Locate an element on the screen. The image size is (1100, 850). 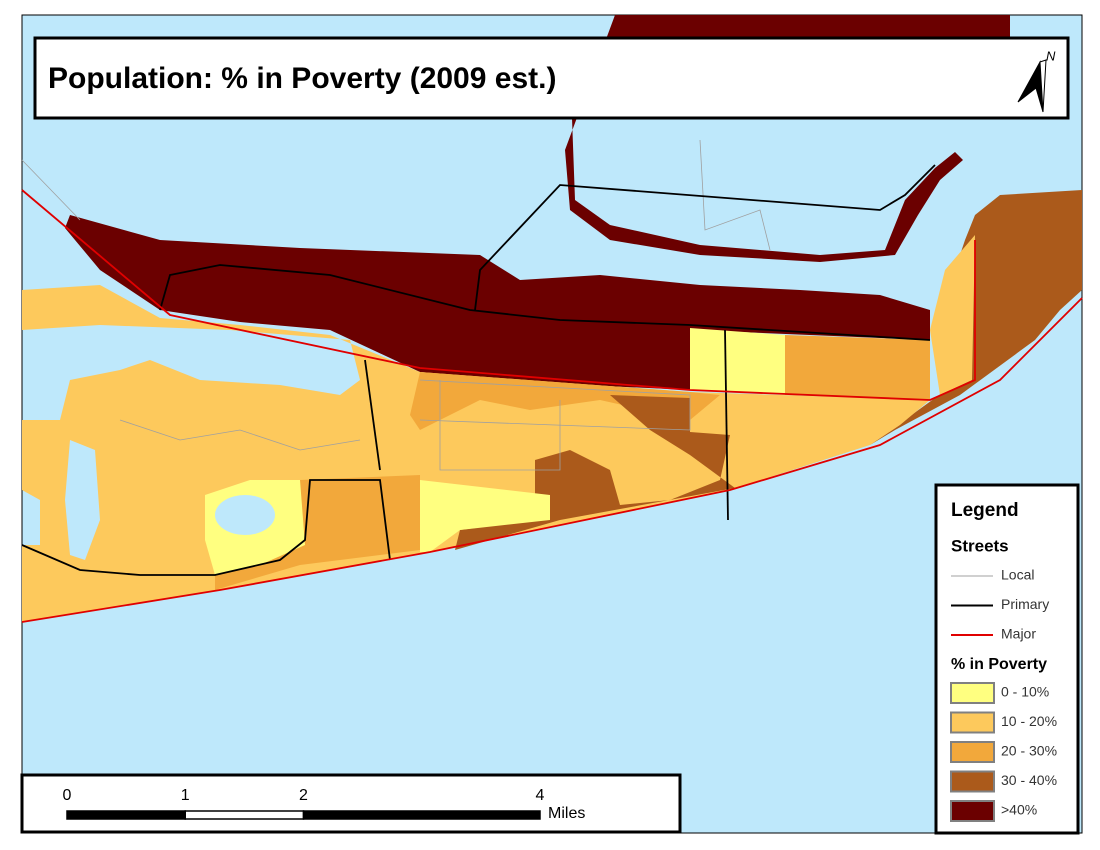
brown-center is located at coordinates (595, 472).